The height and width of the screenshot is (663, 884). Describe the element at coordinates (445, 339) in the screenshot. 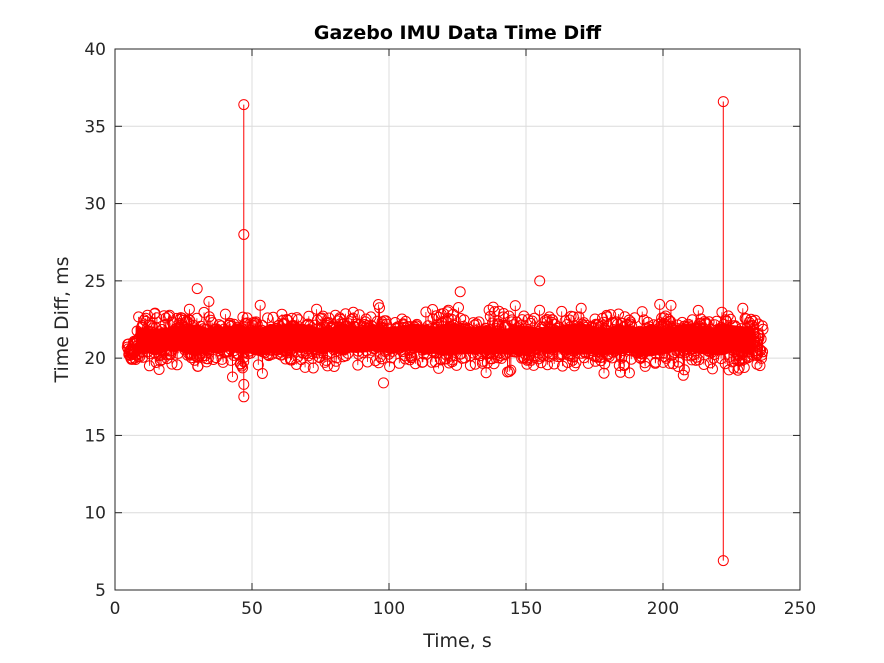

I see `dense-band` at that location.